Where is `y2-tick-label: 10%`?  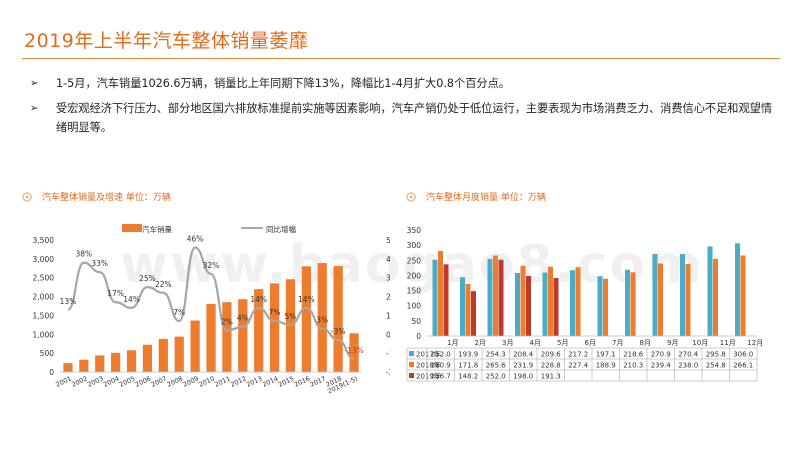 y2-tick-label: 10% is located at coordinates (388, 315).